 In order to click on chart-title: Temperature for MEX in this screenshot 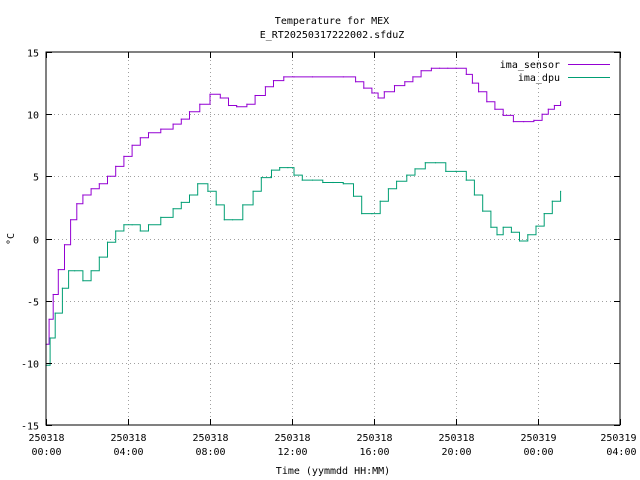, I will do `click(332, 21)`.